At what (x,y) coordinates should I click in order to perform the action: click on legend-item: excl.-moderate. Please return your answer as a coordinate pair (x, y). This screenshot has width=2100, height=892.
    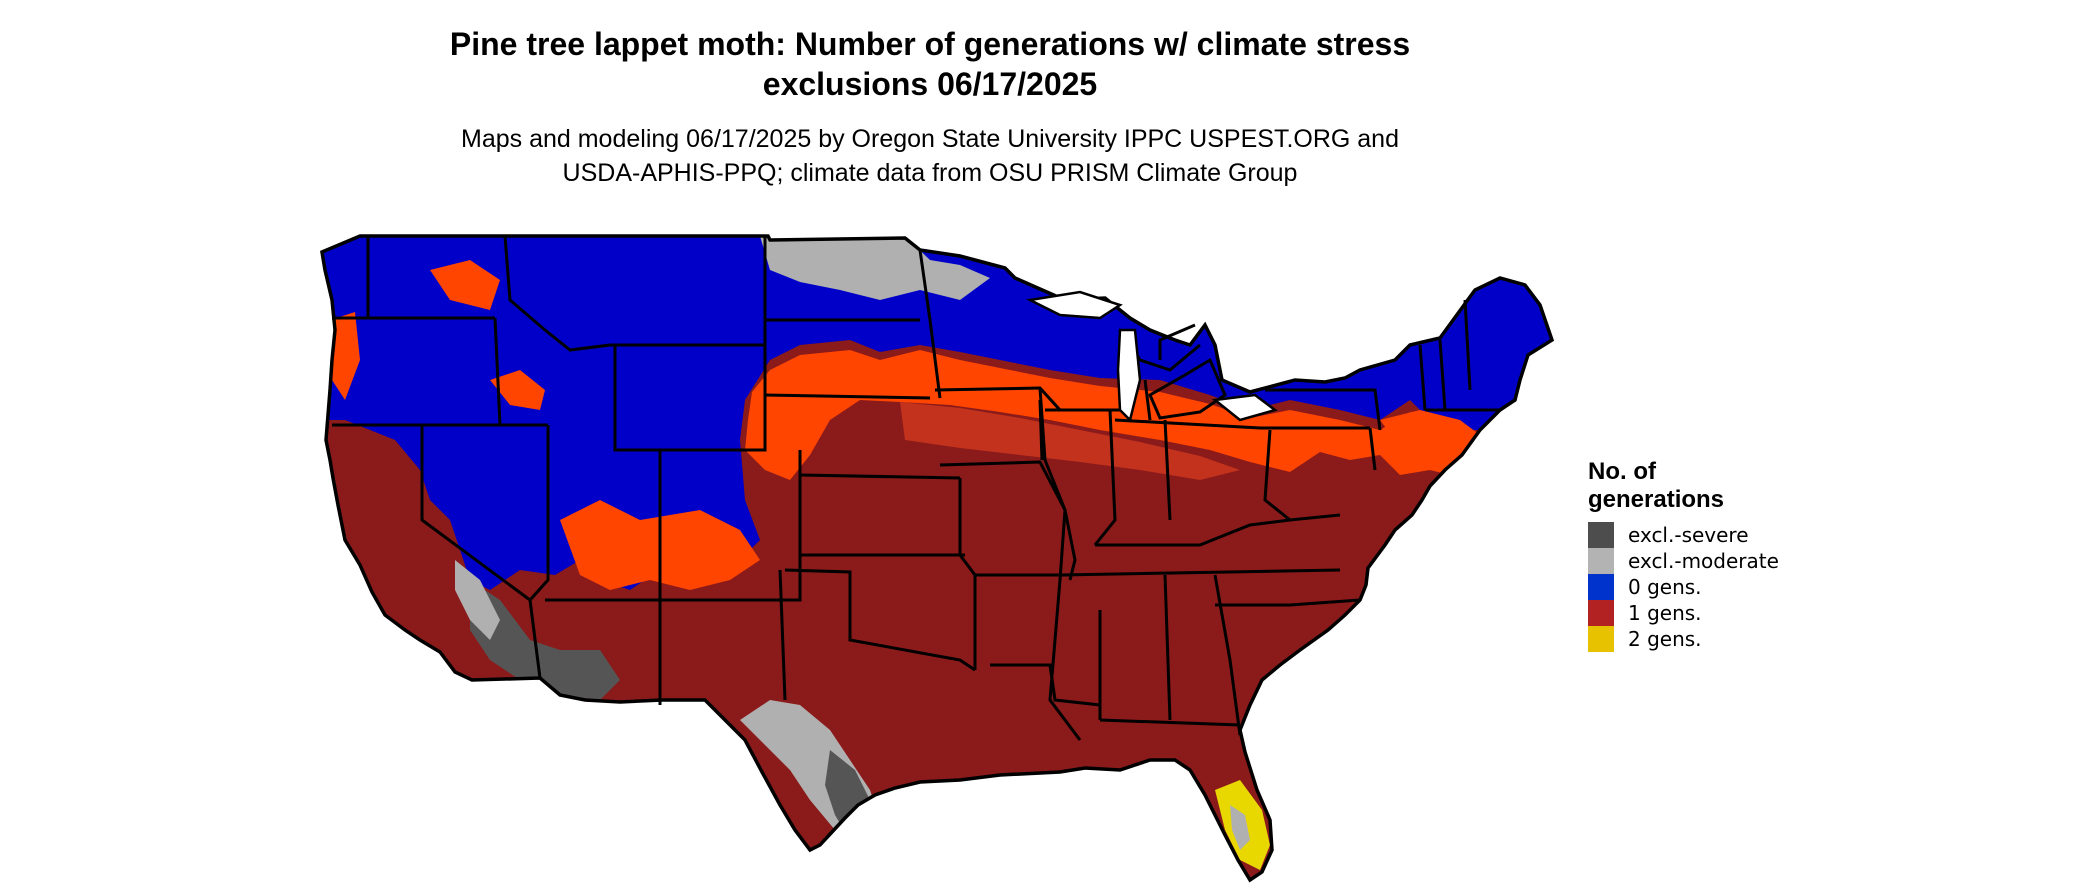
    Looking at the image, I should click on (1683, 561).